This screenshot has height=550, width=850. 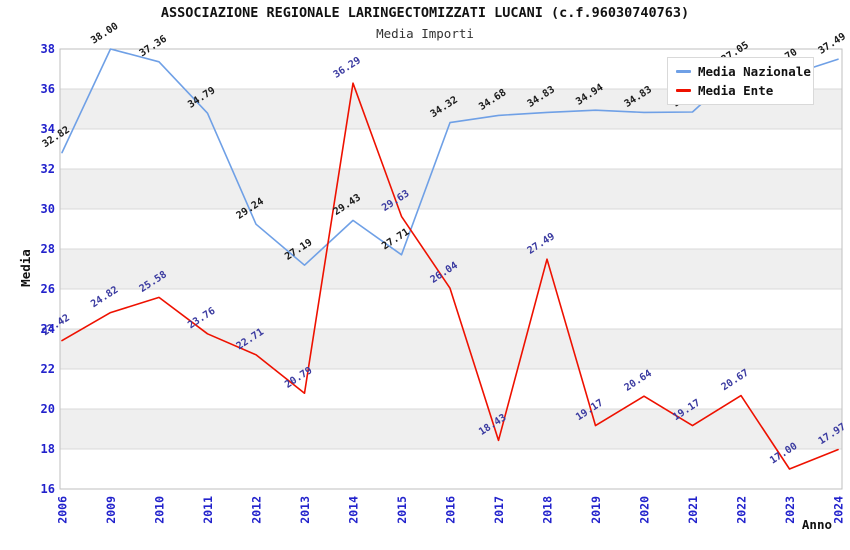 I want to click on x-tick-label: 2006, so click(x=63, y=510).